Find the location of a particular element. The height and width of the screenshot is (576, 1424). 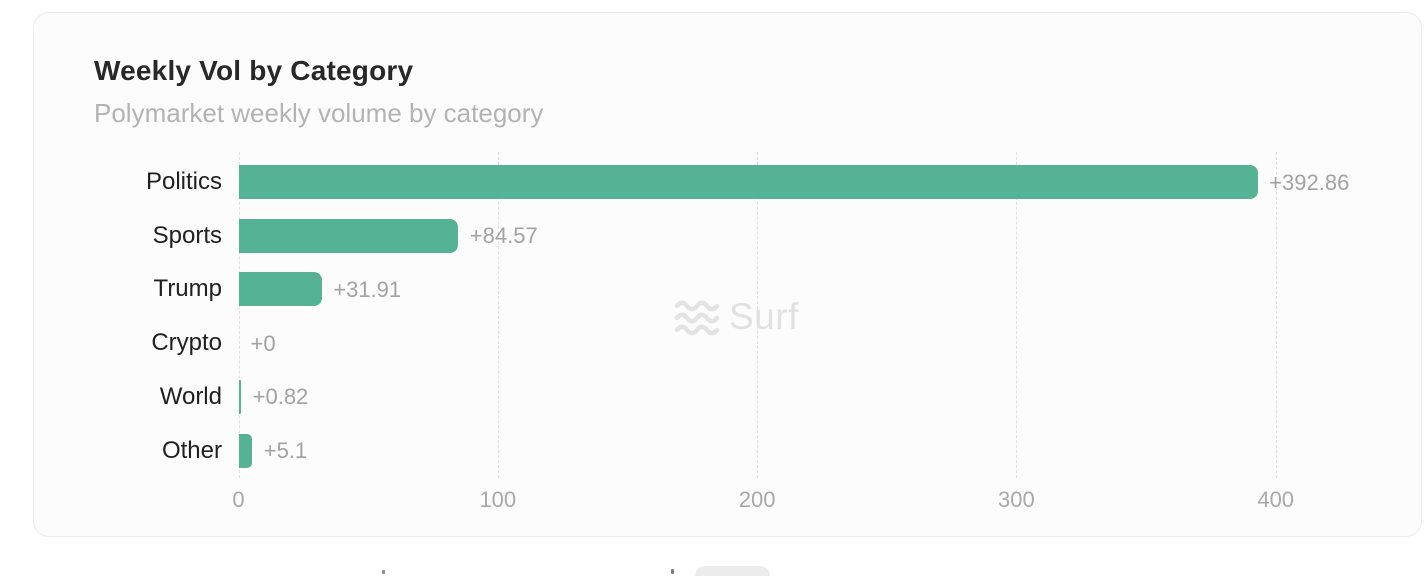

x-tick-label-200: 200 is located at coordinates (757, 499).